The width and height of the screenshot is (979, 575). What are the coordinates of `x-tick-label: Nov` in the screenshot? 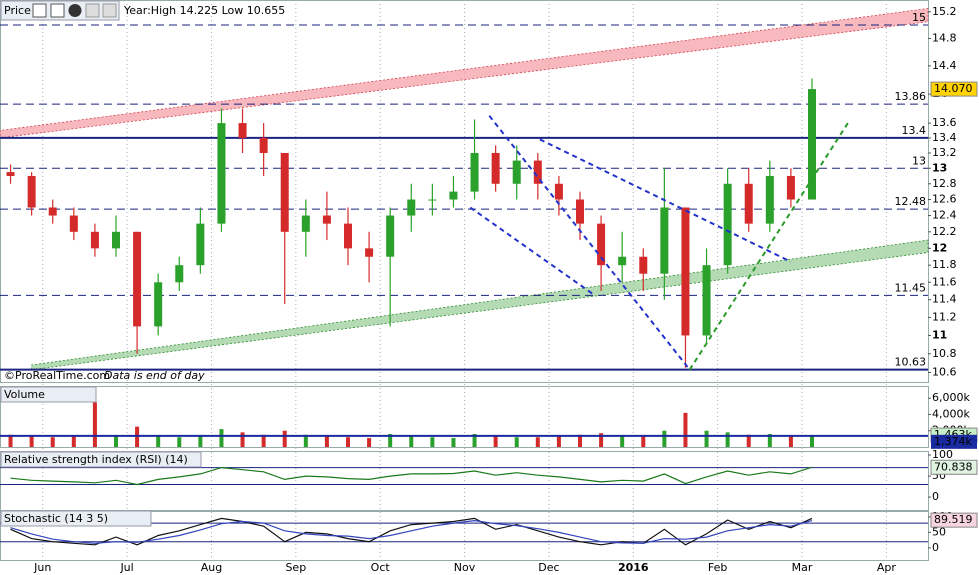 It's located at (465, 567).